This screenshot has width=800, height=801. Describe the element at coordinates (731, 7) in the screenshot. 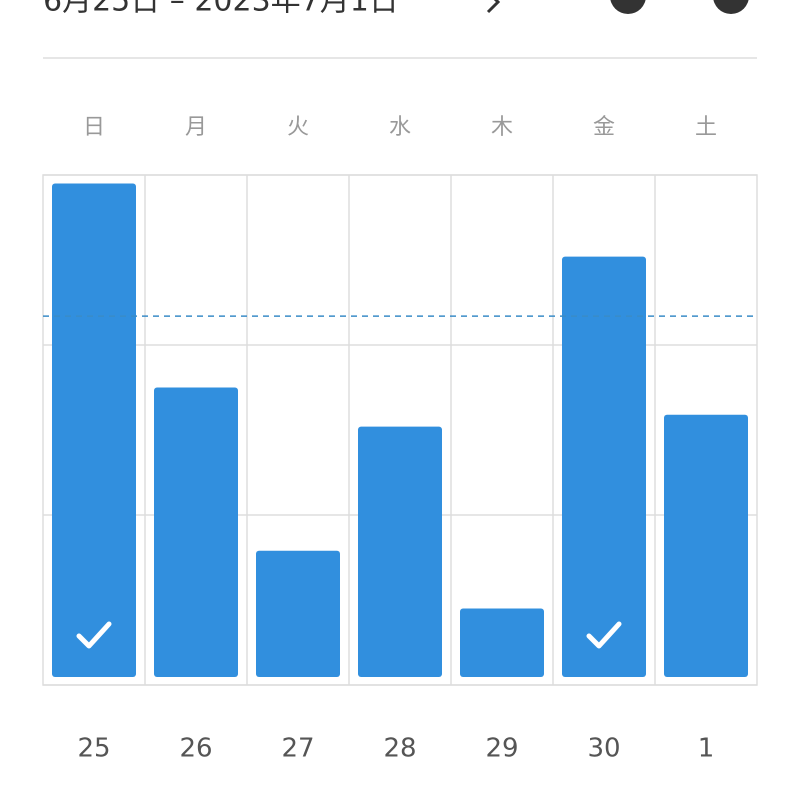

I see `next-button` at that location.